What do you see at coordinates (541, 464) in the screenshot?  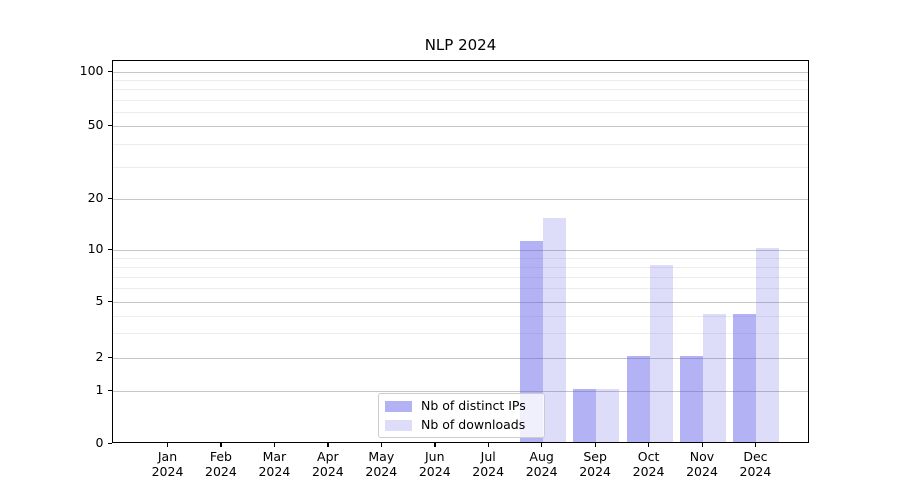 I see `x-tick-label: Aug 2024` at bounding box center [541, 464].